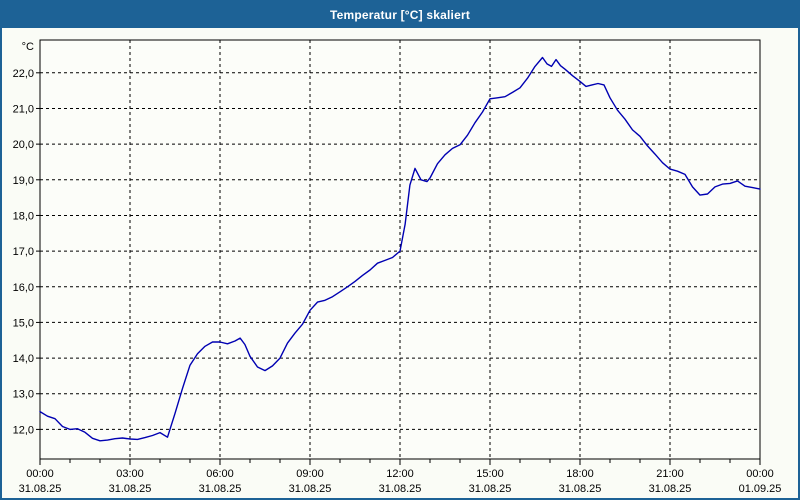  What do you see at coordinates (23, 395) in the screenshot?
I see `y-tick-label: 13,0` at bounding box center [23, 395].